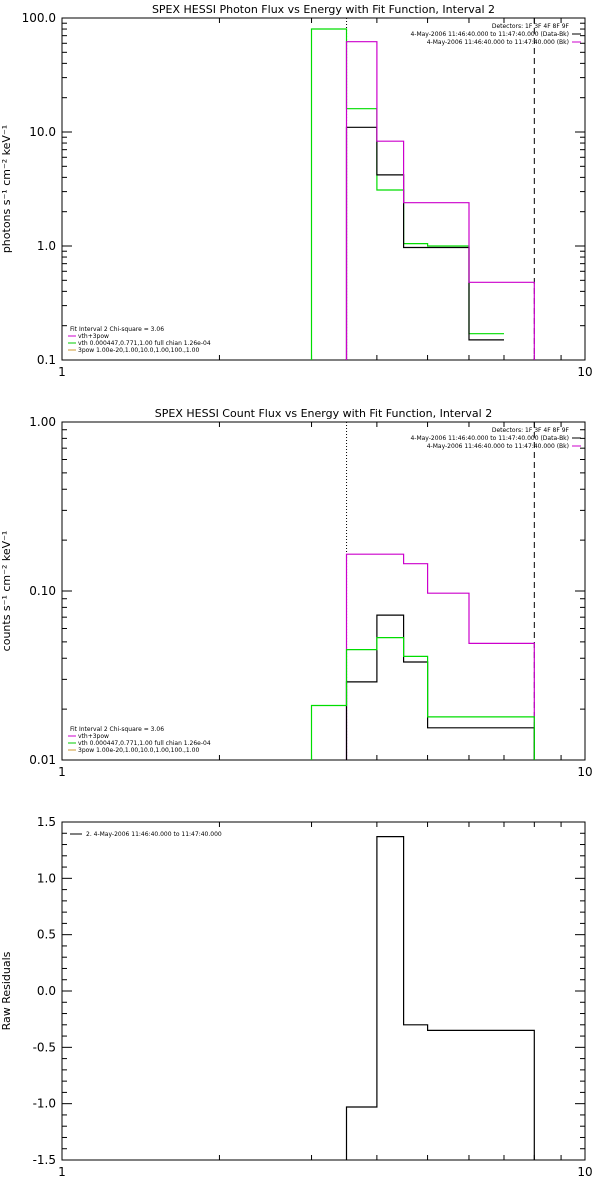  Describe the element at coordinates (46, 935) in the screenshot. I see `y-tick-label: 0.5` at that location.